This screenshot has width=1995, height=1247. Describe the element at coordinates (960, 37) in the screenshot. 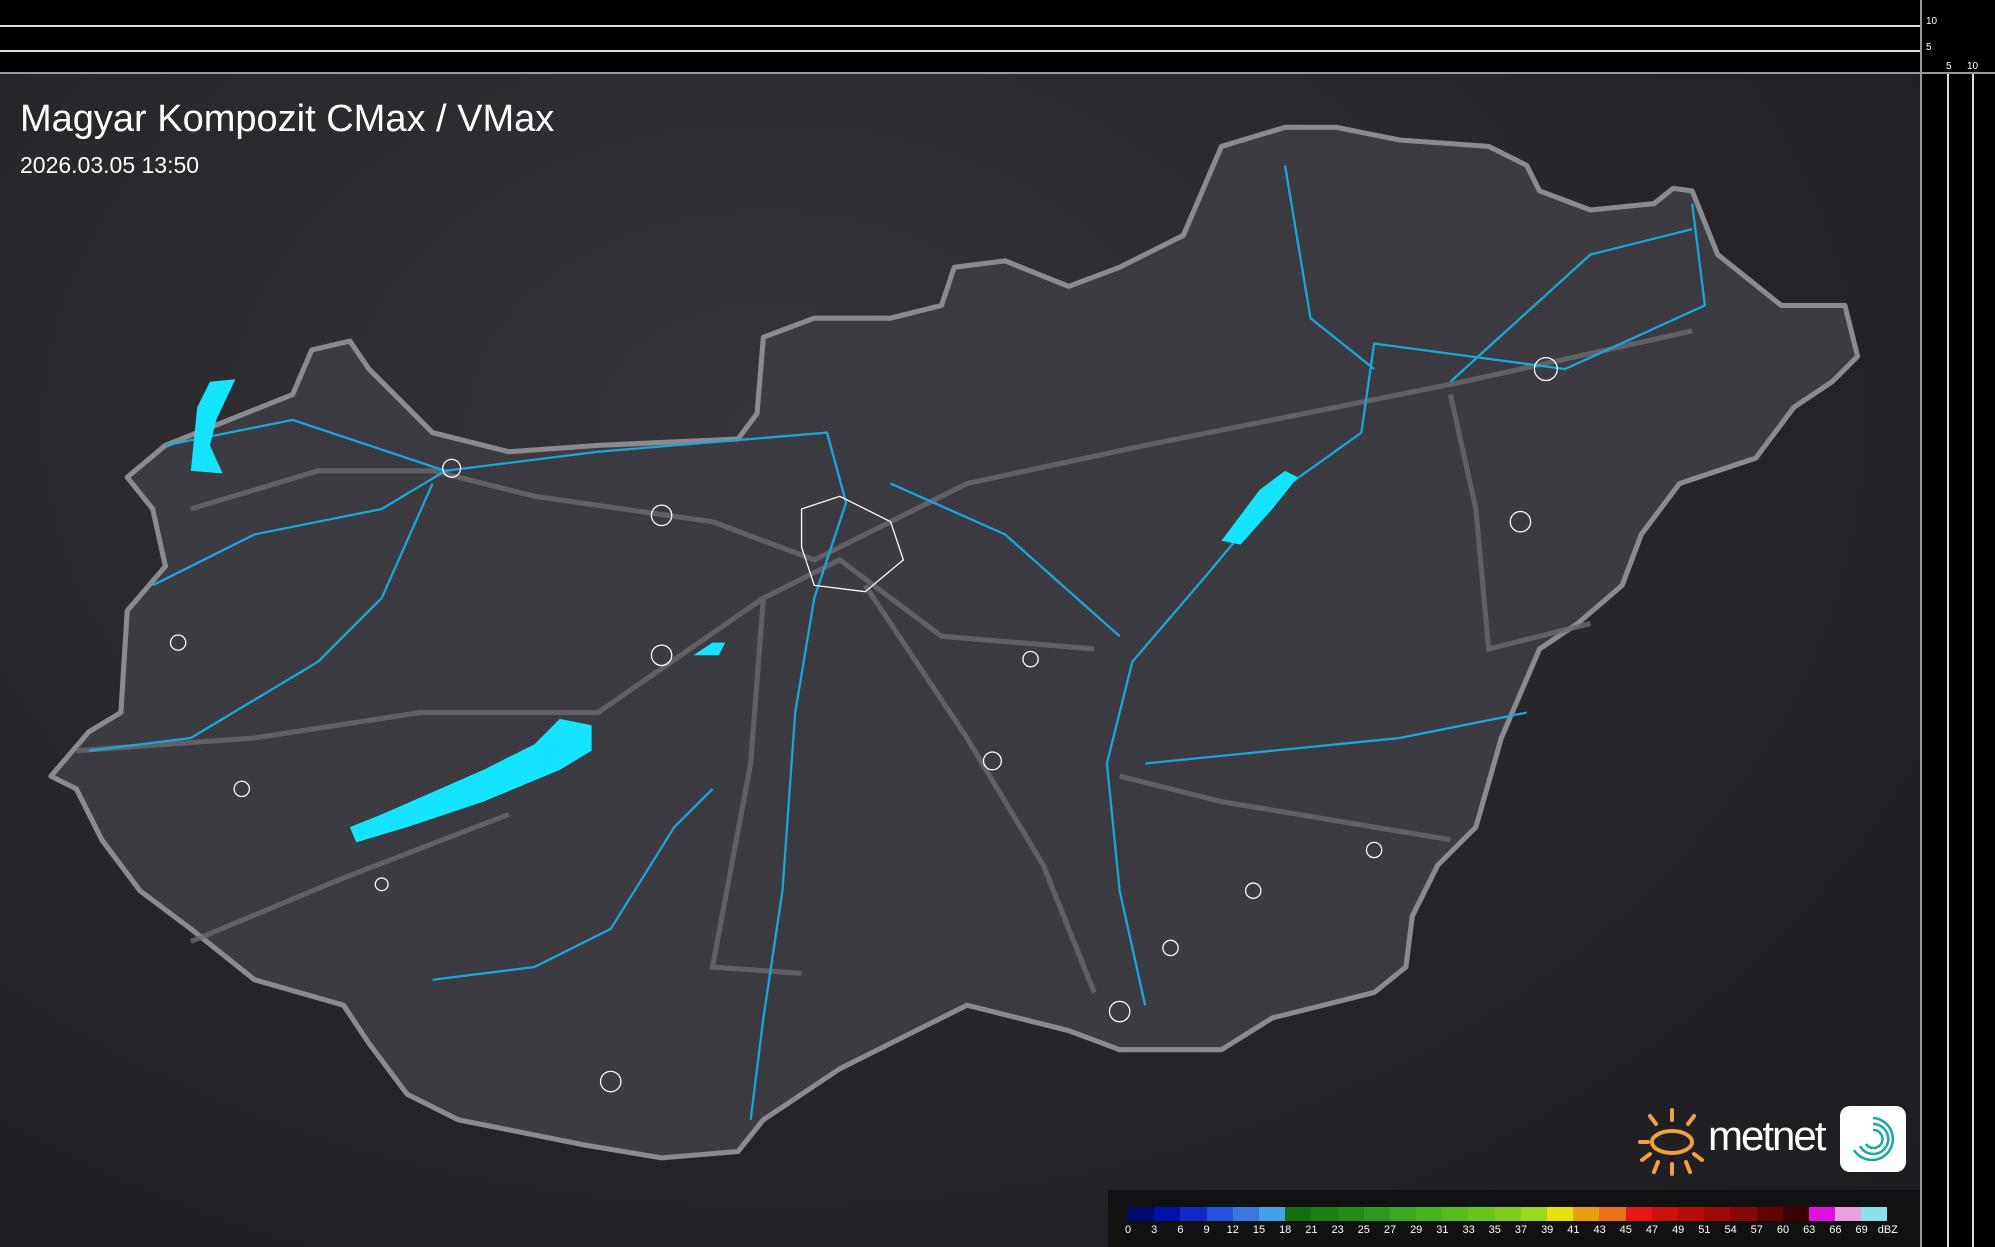

I see `top-scale-bar` at that location.